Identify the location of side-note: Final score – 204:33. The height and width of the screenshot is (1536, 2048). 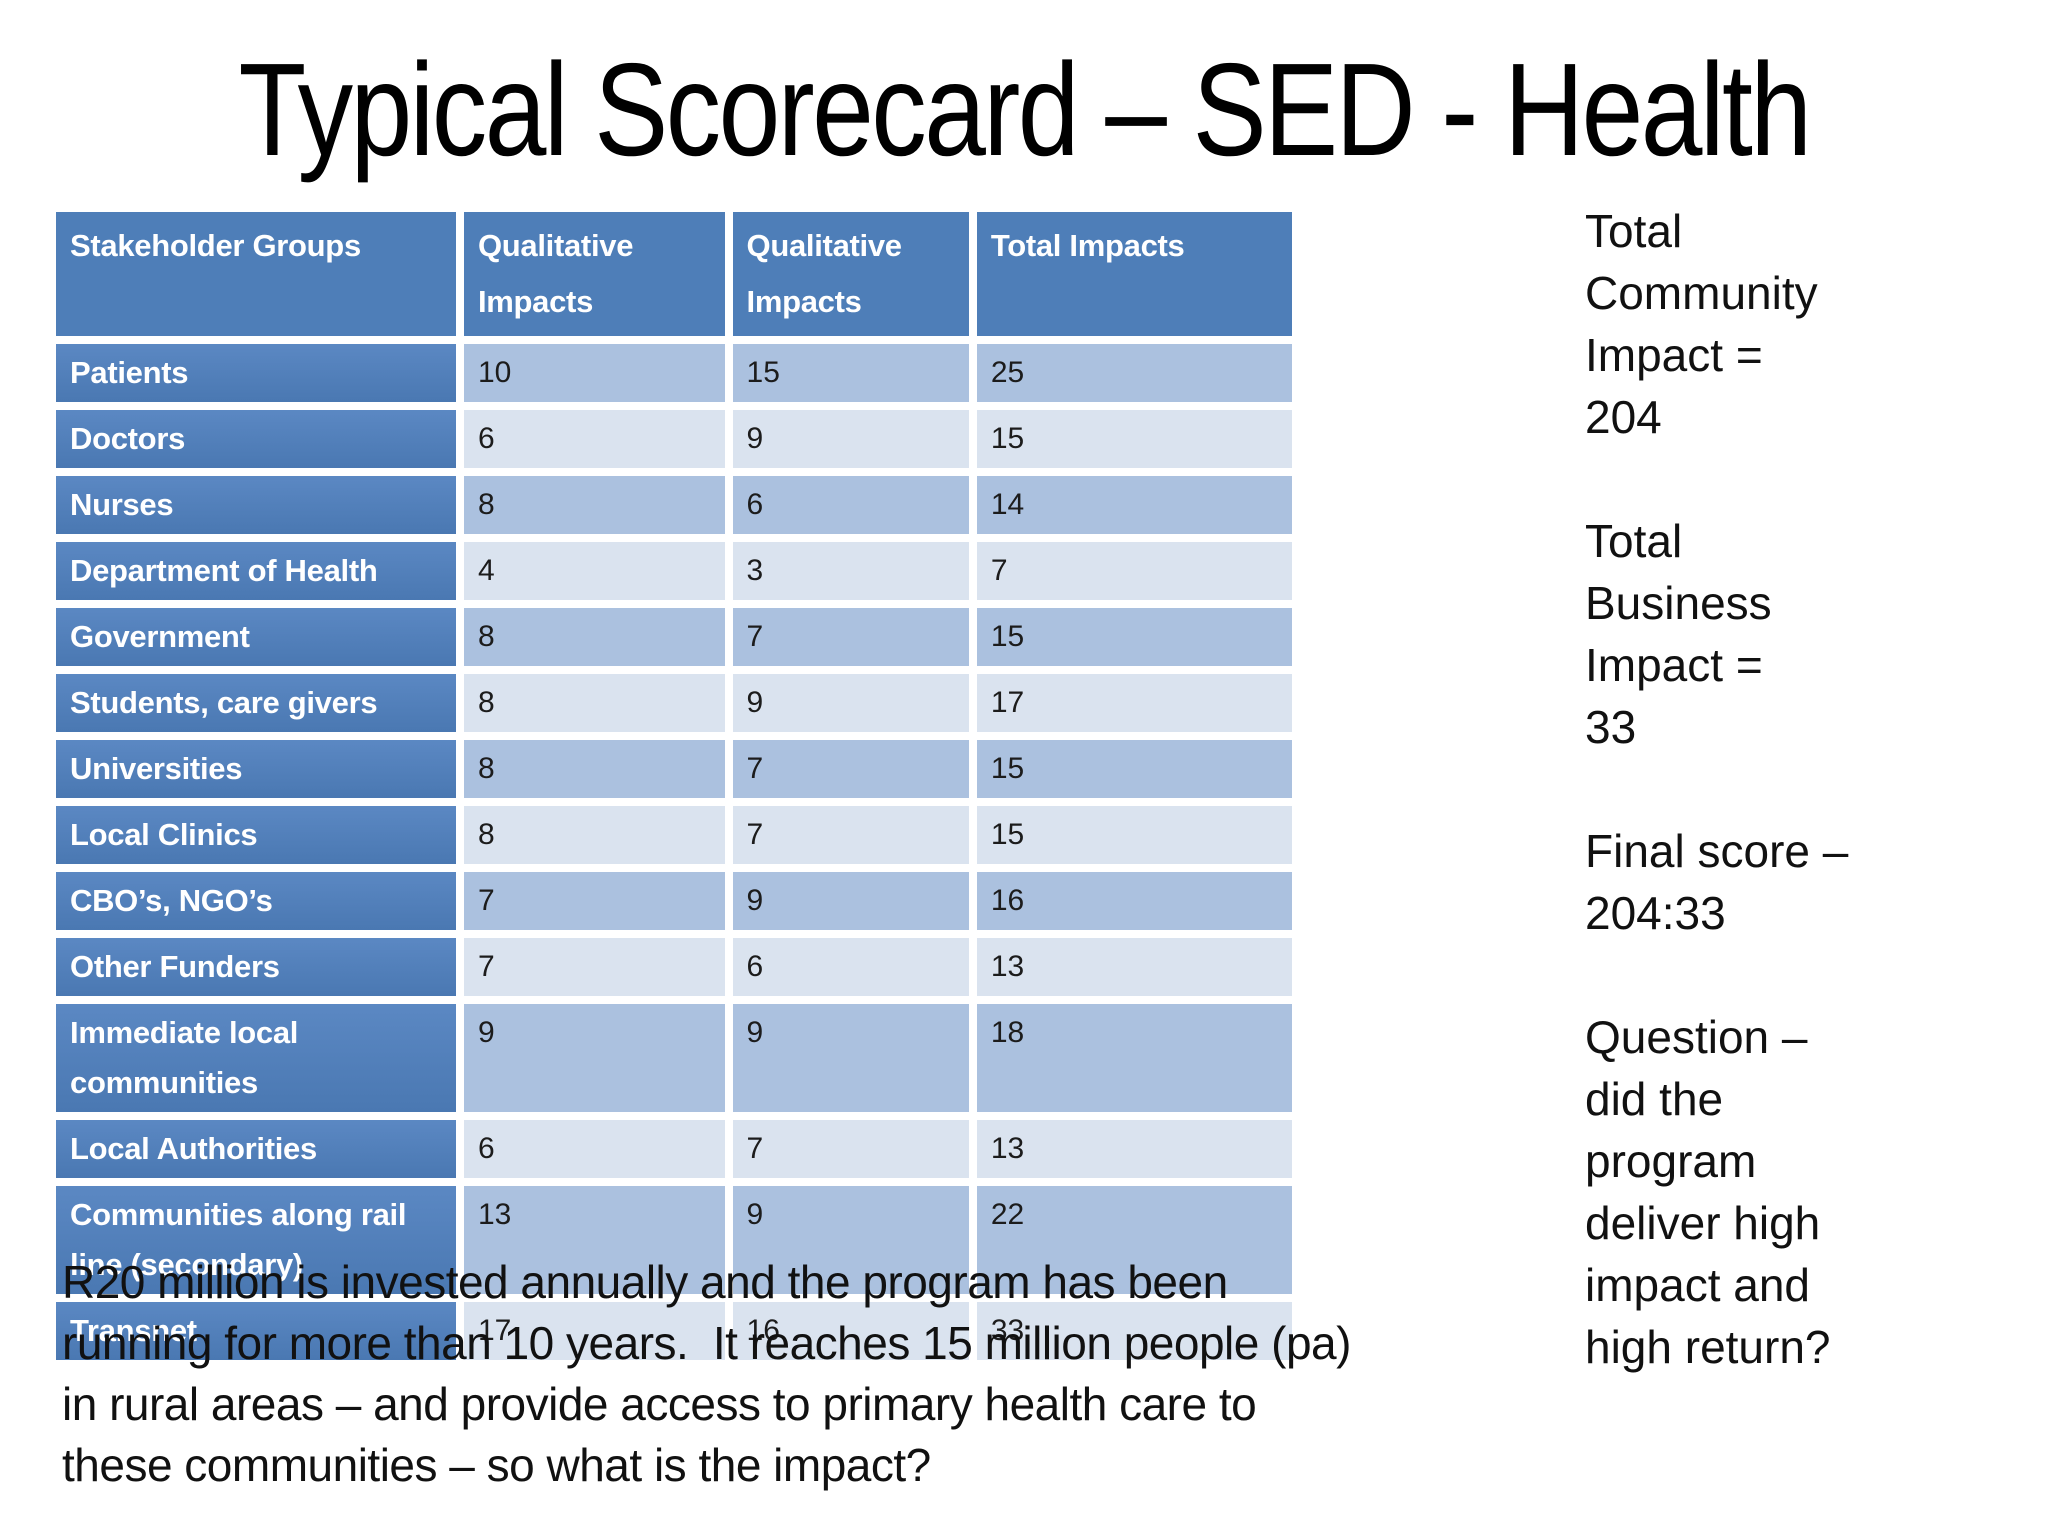
(1717, 882).